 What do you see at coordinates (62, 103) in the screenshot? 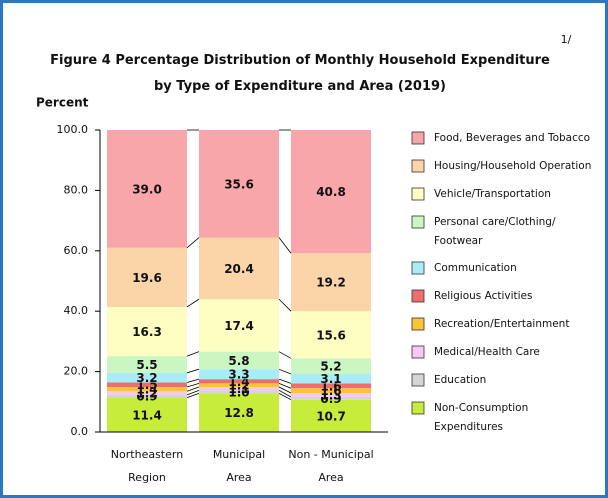
I see `y-axis-label: Percent` at bounding box center [62, 103].